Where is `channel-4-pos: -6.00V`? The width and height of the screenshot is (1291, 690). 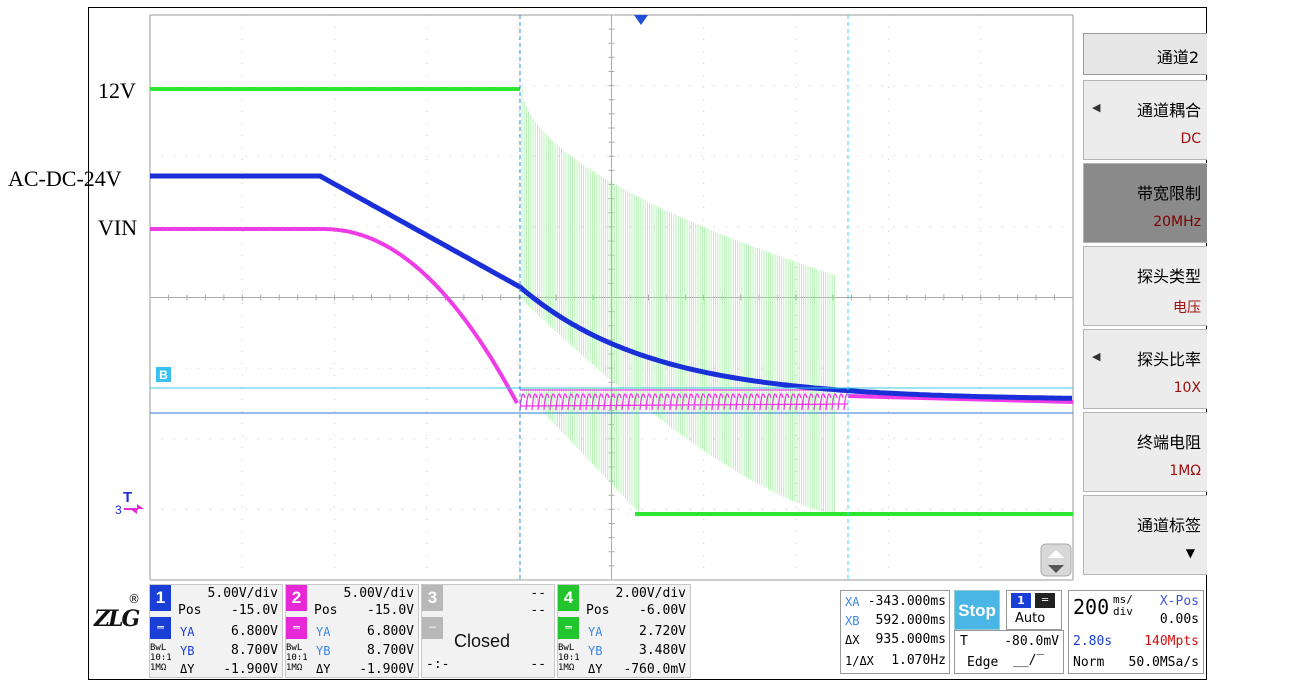 channel-4-pos: -6.00V is located at coordinates (662, 610).